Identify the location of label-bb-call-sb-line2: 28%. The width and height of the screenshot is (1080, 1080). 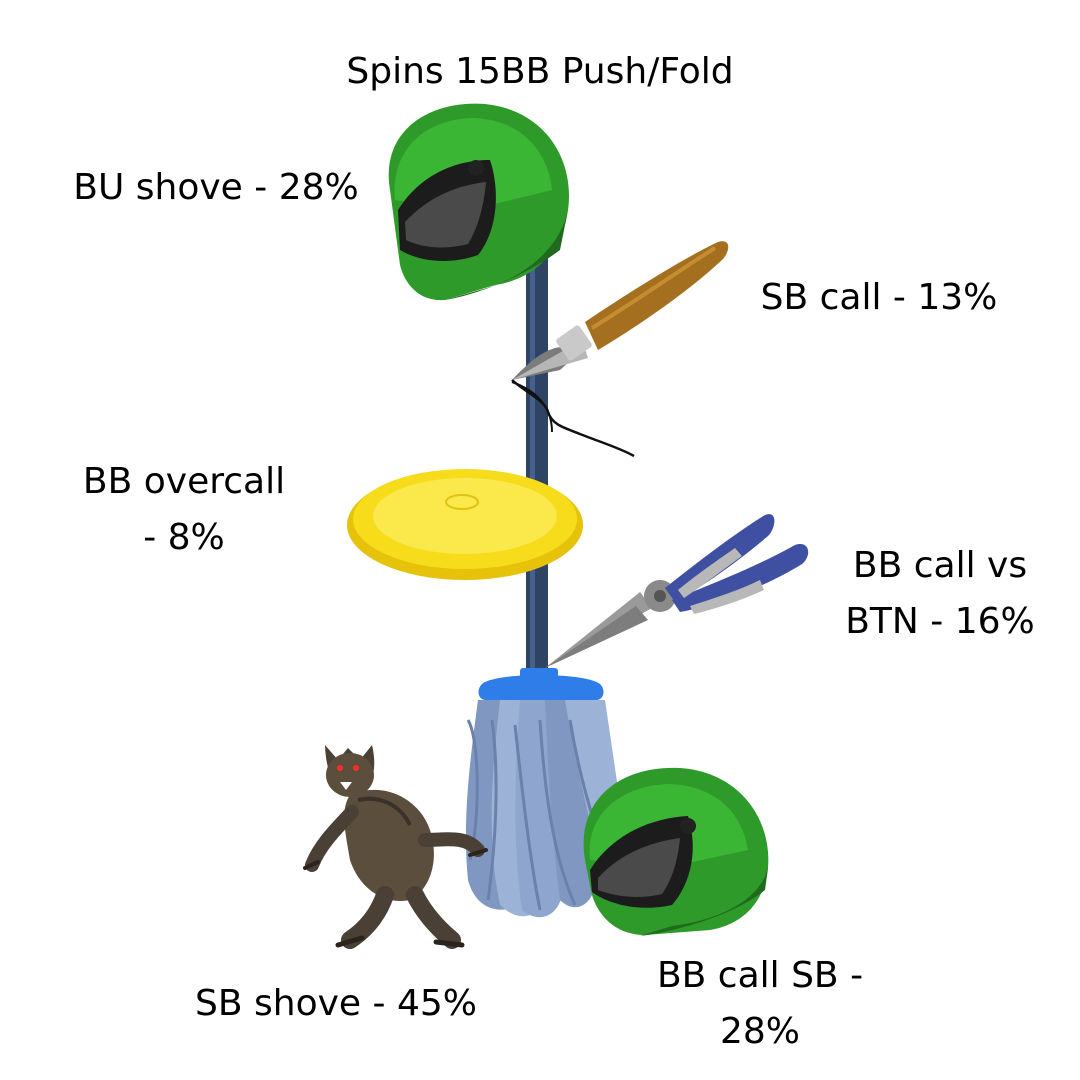
(759, 1031).